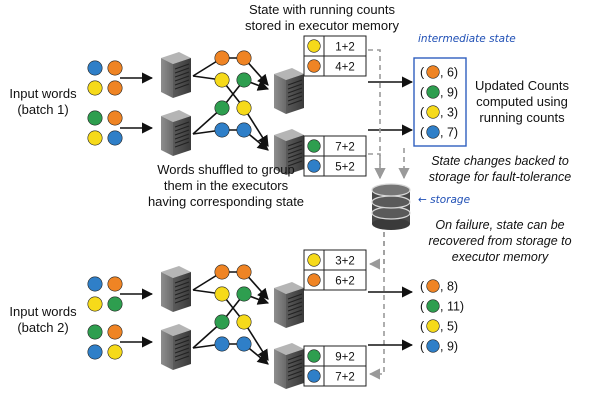 The image size is (594, 405). What do you see at coordinates (345, 48) in the screenshot?
I see `state-count: 1+2` at bounding box center [345, 48].